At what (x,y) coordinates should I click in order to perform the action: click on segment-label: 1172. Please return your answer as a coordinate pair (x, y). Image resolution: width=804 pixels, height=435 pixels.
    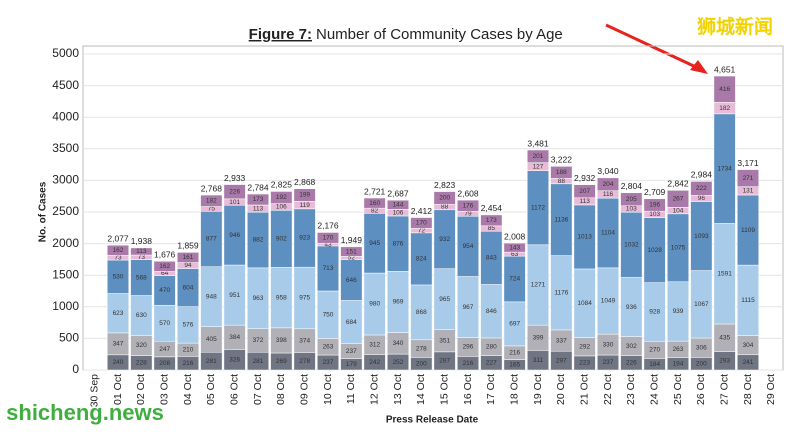
    Looking at the image, I should click on (538, 207).